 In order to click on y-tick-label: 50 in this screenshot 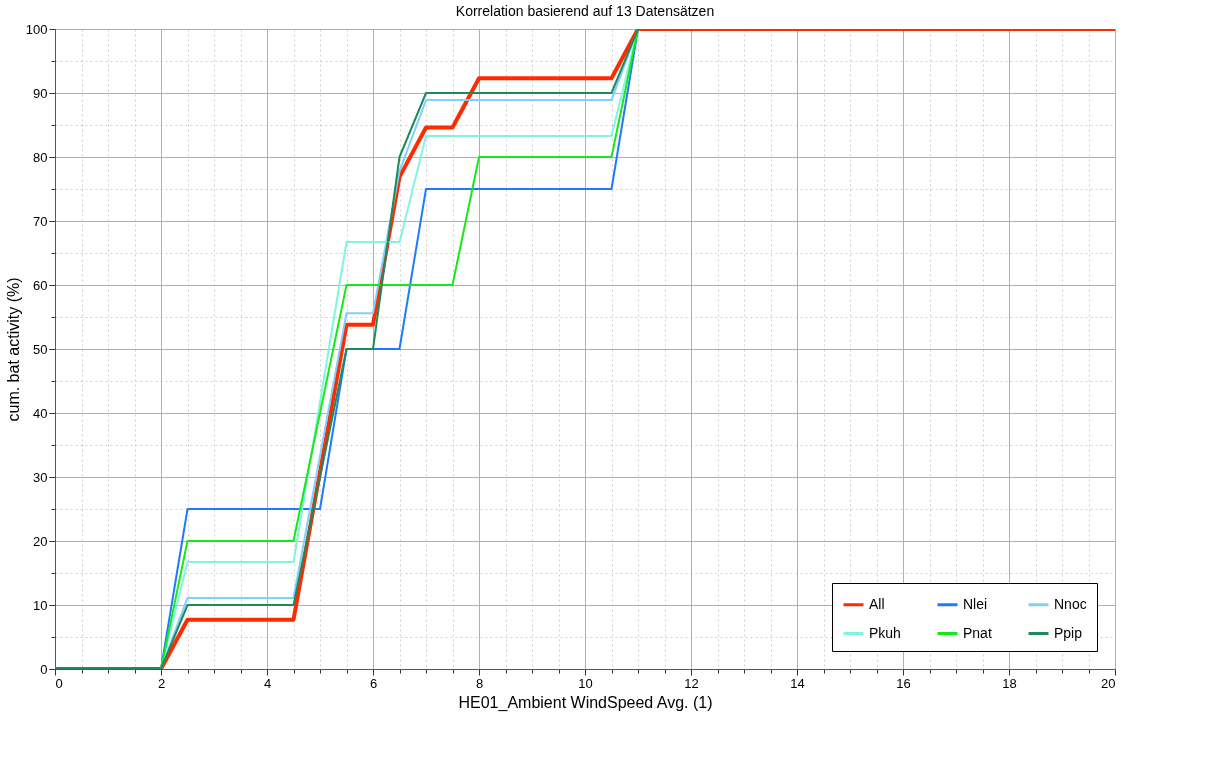, I will do `click(40, 349)`.